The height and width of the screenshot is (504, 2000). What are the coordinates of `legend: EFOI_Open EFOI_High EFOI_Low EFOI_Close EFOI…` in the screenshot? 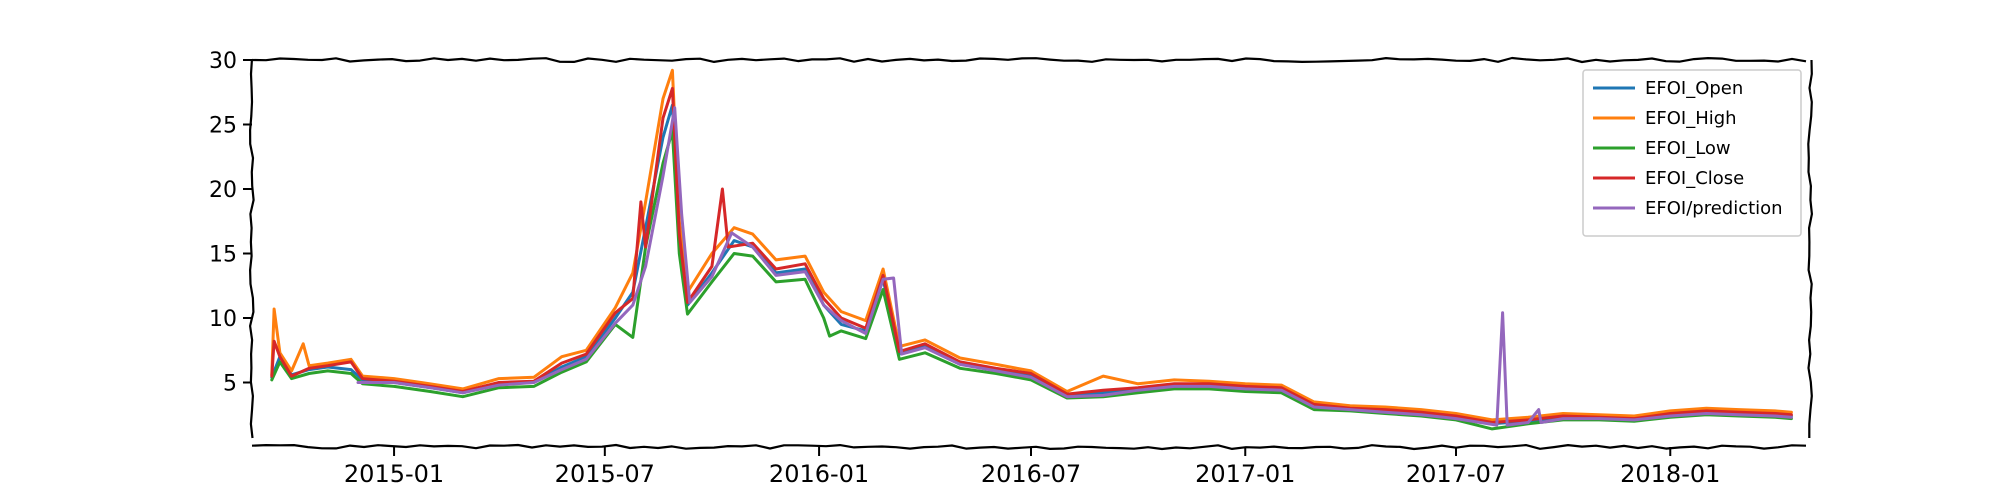 It's located at (1692, 153).